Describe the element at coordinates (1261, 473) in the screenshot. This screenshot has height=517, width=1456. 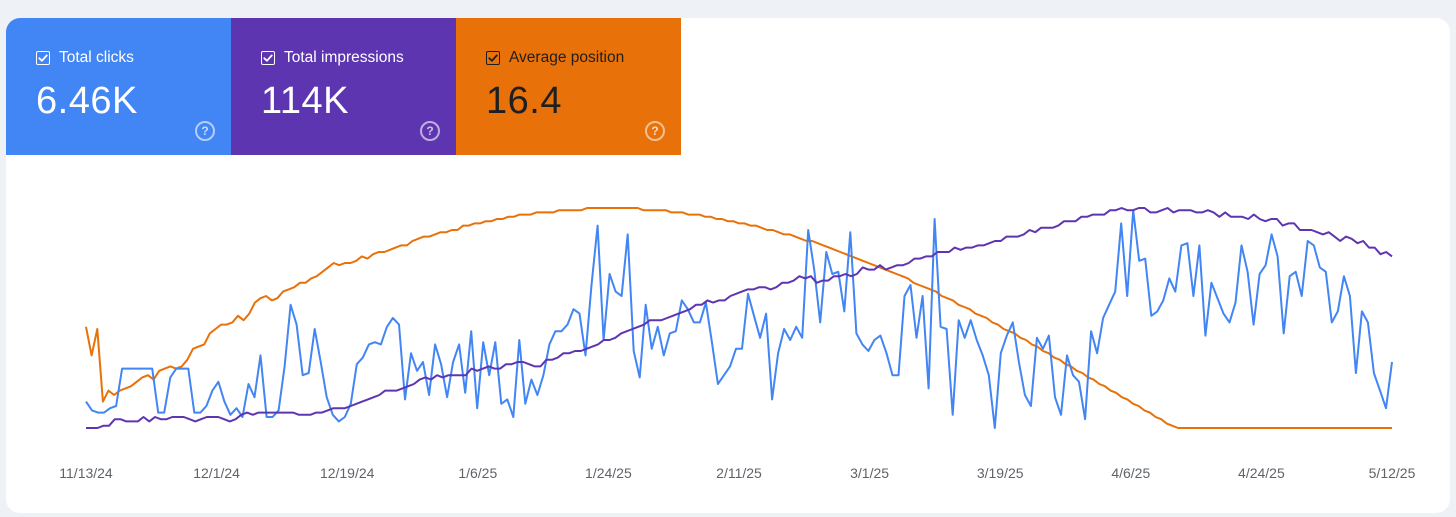
I see `x-tick-label: 4/24/25` at that location.